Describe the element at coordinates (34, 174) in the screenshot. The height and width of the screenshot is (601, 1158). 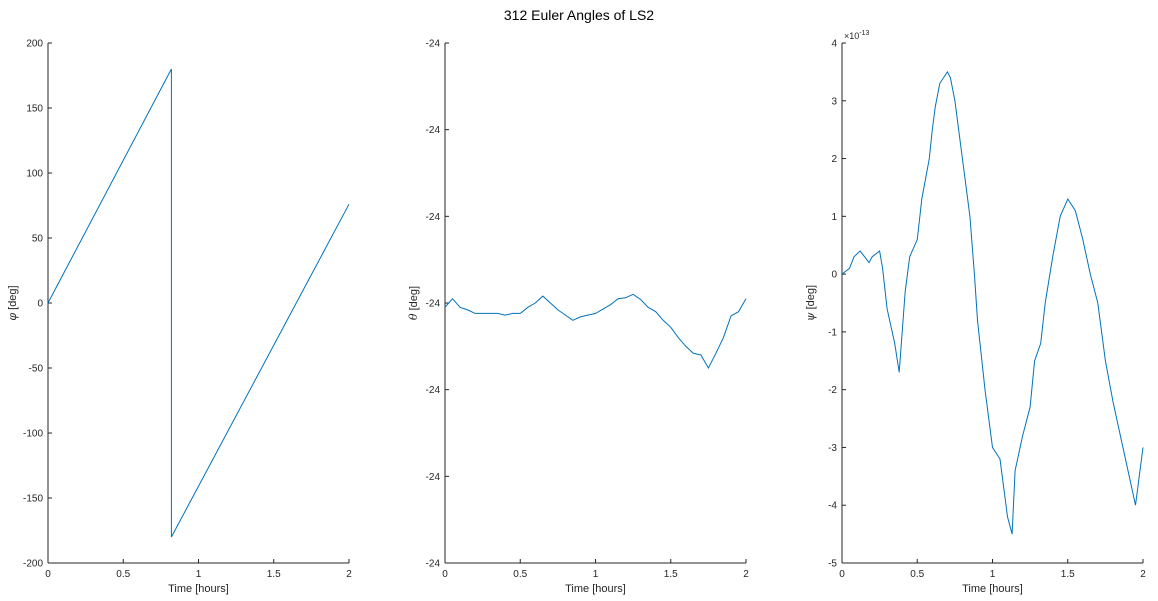
I see `y-tick-label: 100` at that location.